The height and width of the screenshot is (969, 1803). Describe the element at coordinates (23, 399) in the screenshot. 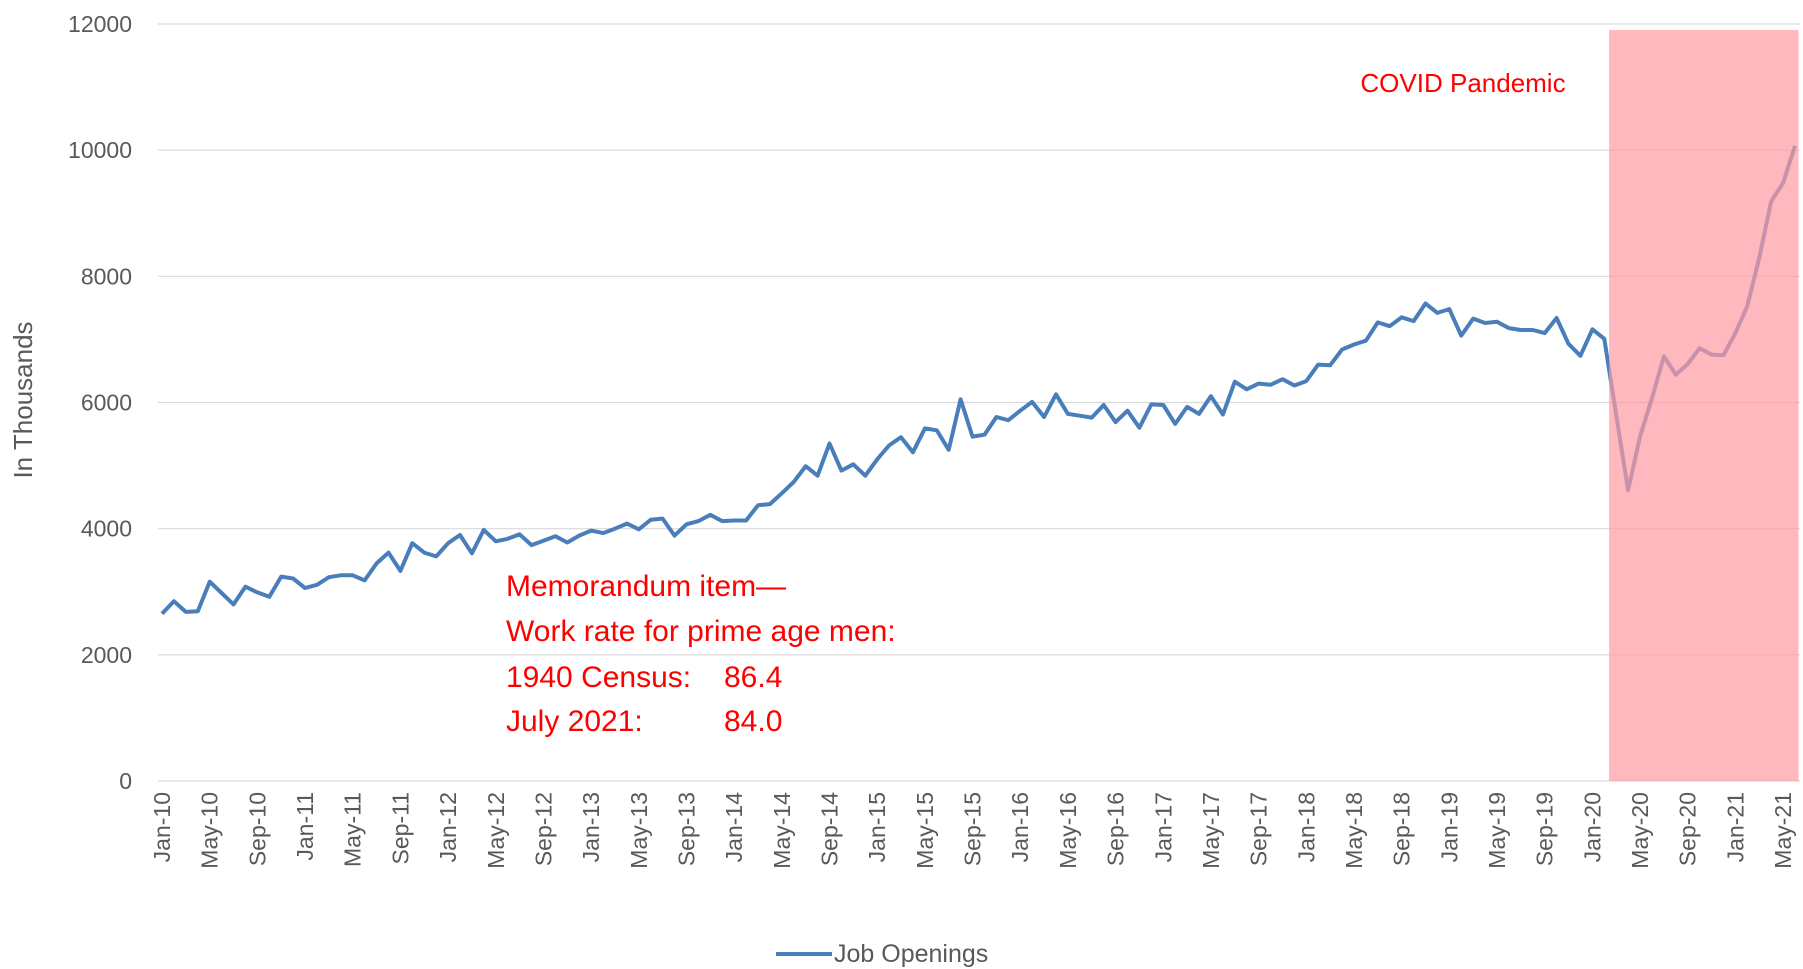

I see `y-axis-label: In Thousands` at that location.